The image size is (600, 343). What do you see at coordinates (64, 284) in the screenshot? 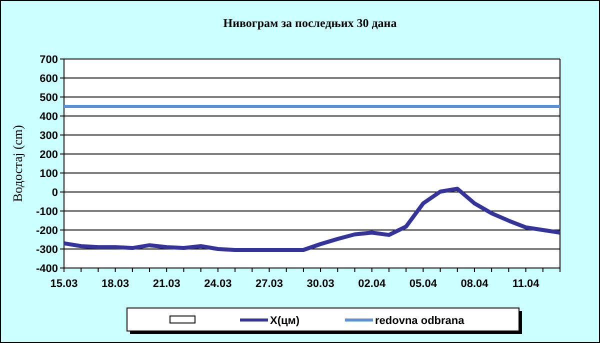
I see `x-tick-label: 15.03` at bounding box center [64, 284].